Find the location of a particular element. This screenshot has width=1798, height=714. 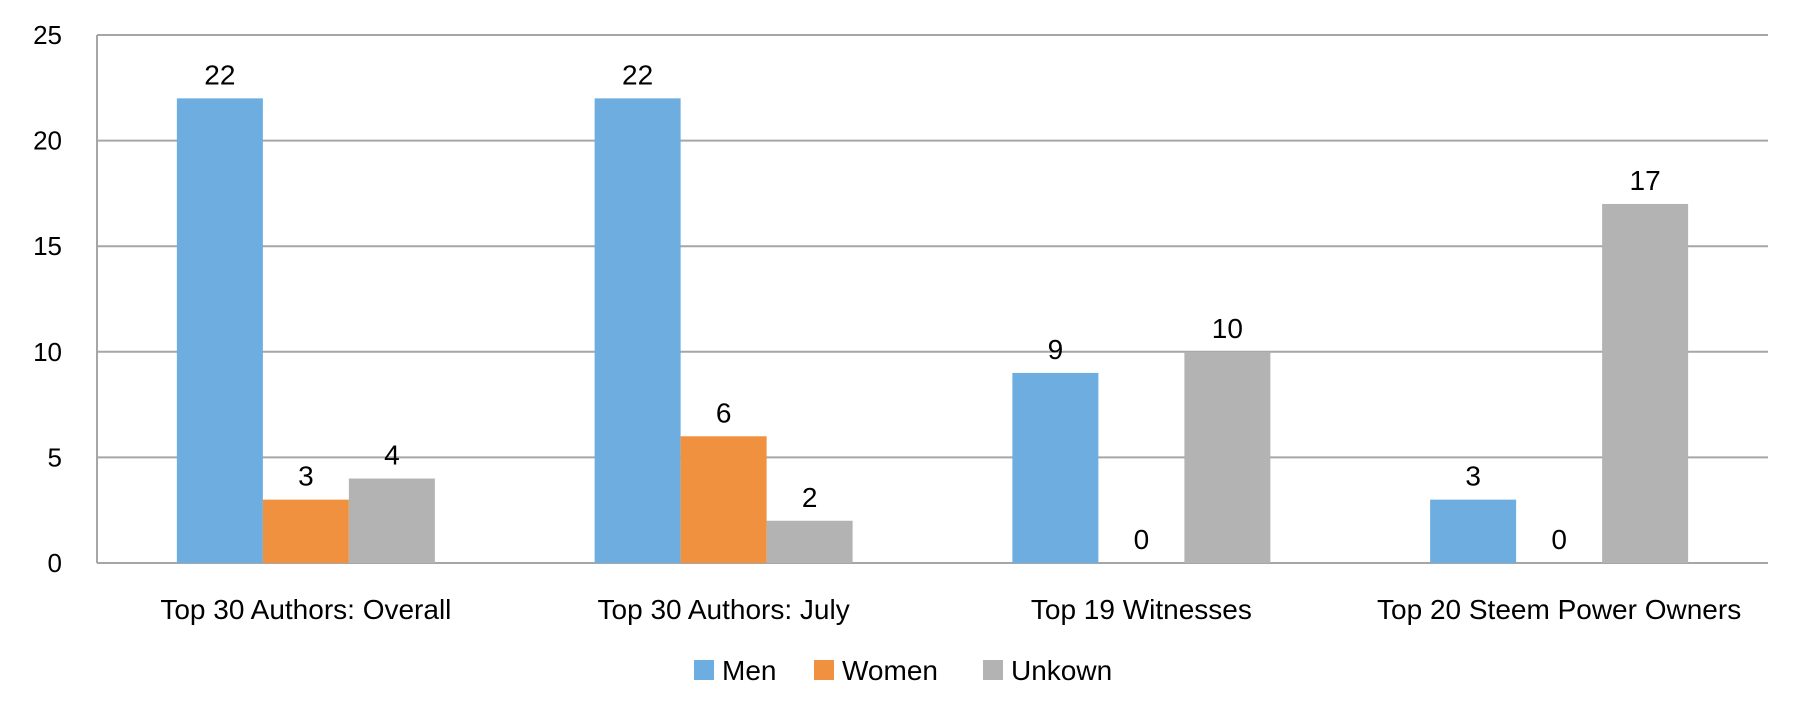

y-tick-label: 0 is located at coordinates (55, 563).